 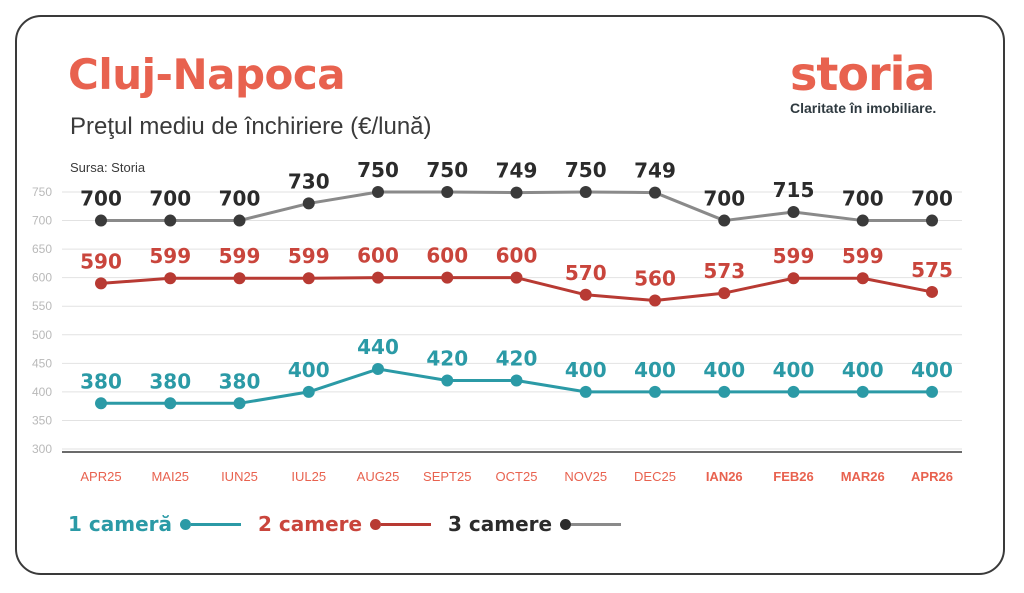 I want to click on y-tick-label: 300, so click(x=42, y=449).